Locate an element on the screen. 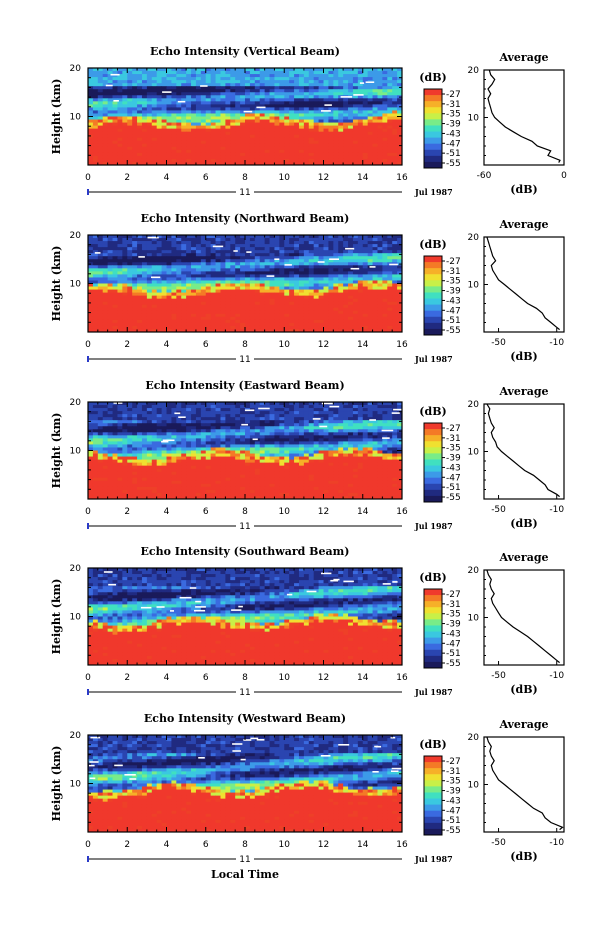  colorbar-swatch is located at coordinates (433, 135).